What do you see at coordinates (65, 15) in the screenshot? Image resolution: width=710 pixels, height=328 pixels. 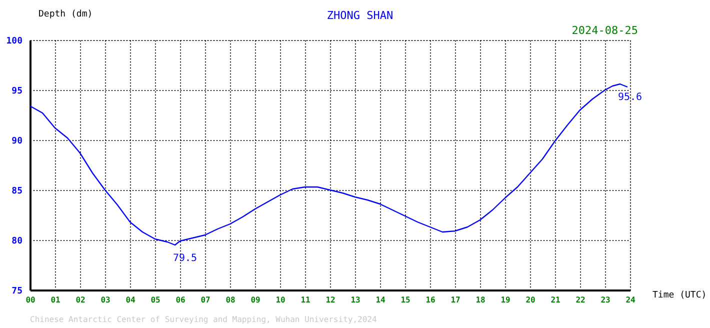 I see `y-axis-title: Depth (dm)` at bounding box center [65, 15].